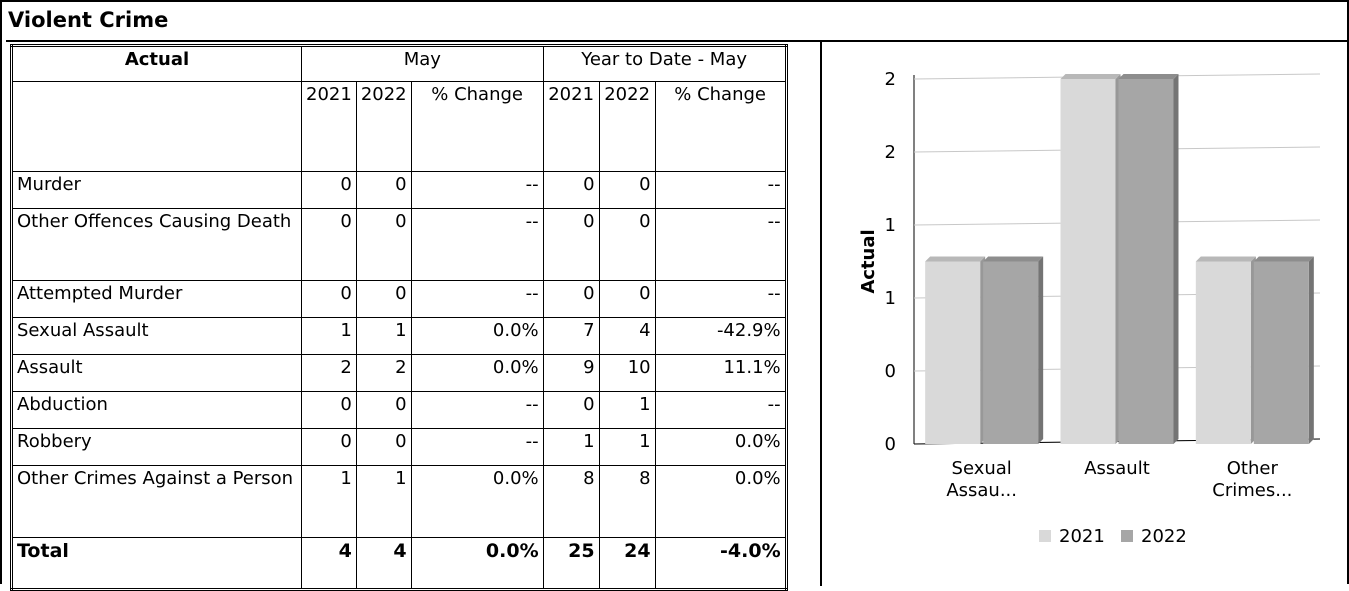 Image resolution: width=1349 pixels, height=591 pixels. What do you see at coordinates (156, 299) in the screenshot?
I see `row-label: Attempted Murder` at bounding box center [156, 299].